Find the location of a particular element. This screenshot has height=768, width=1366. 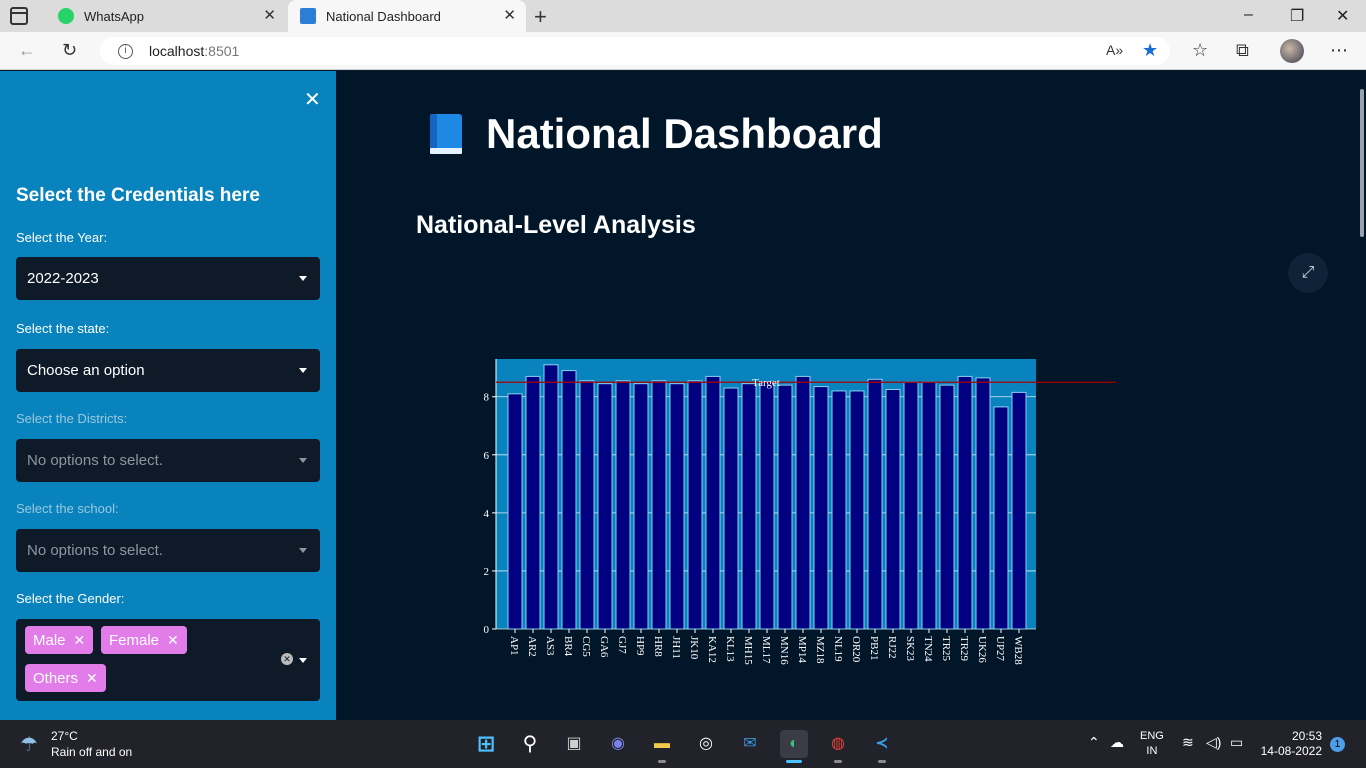

teams-chat-icon: ◉ is located at coordinates (618, 743).